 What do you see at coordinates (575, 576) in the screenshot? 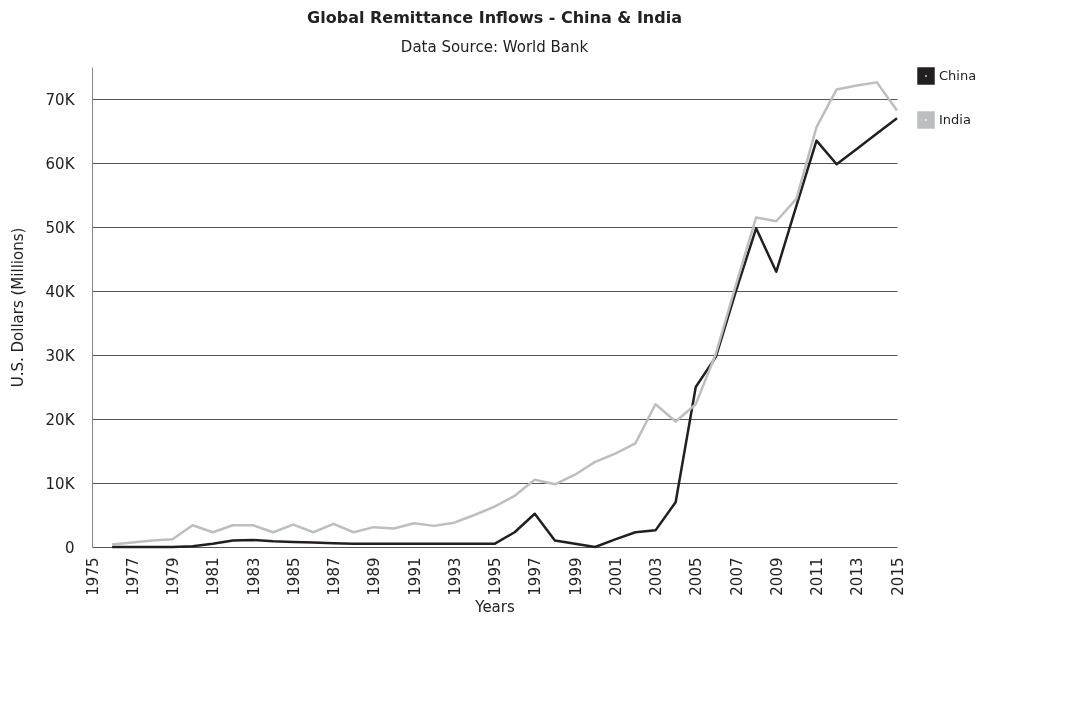
I see `x-tick-label: 1999` at bounding box center [575, 576].